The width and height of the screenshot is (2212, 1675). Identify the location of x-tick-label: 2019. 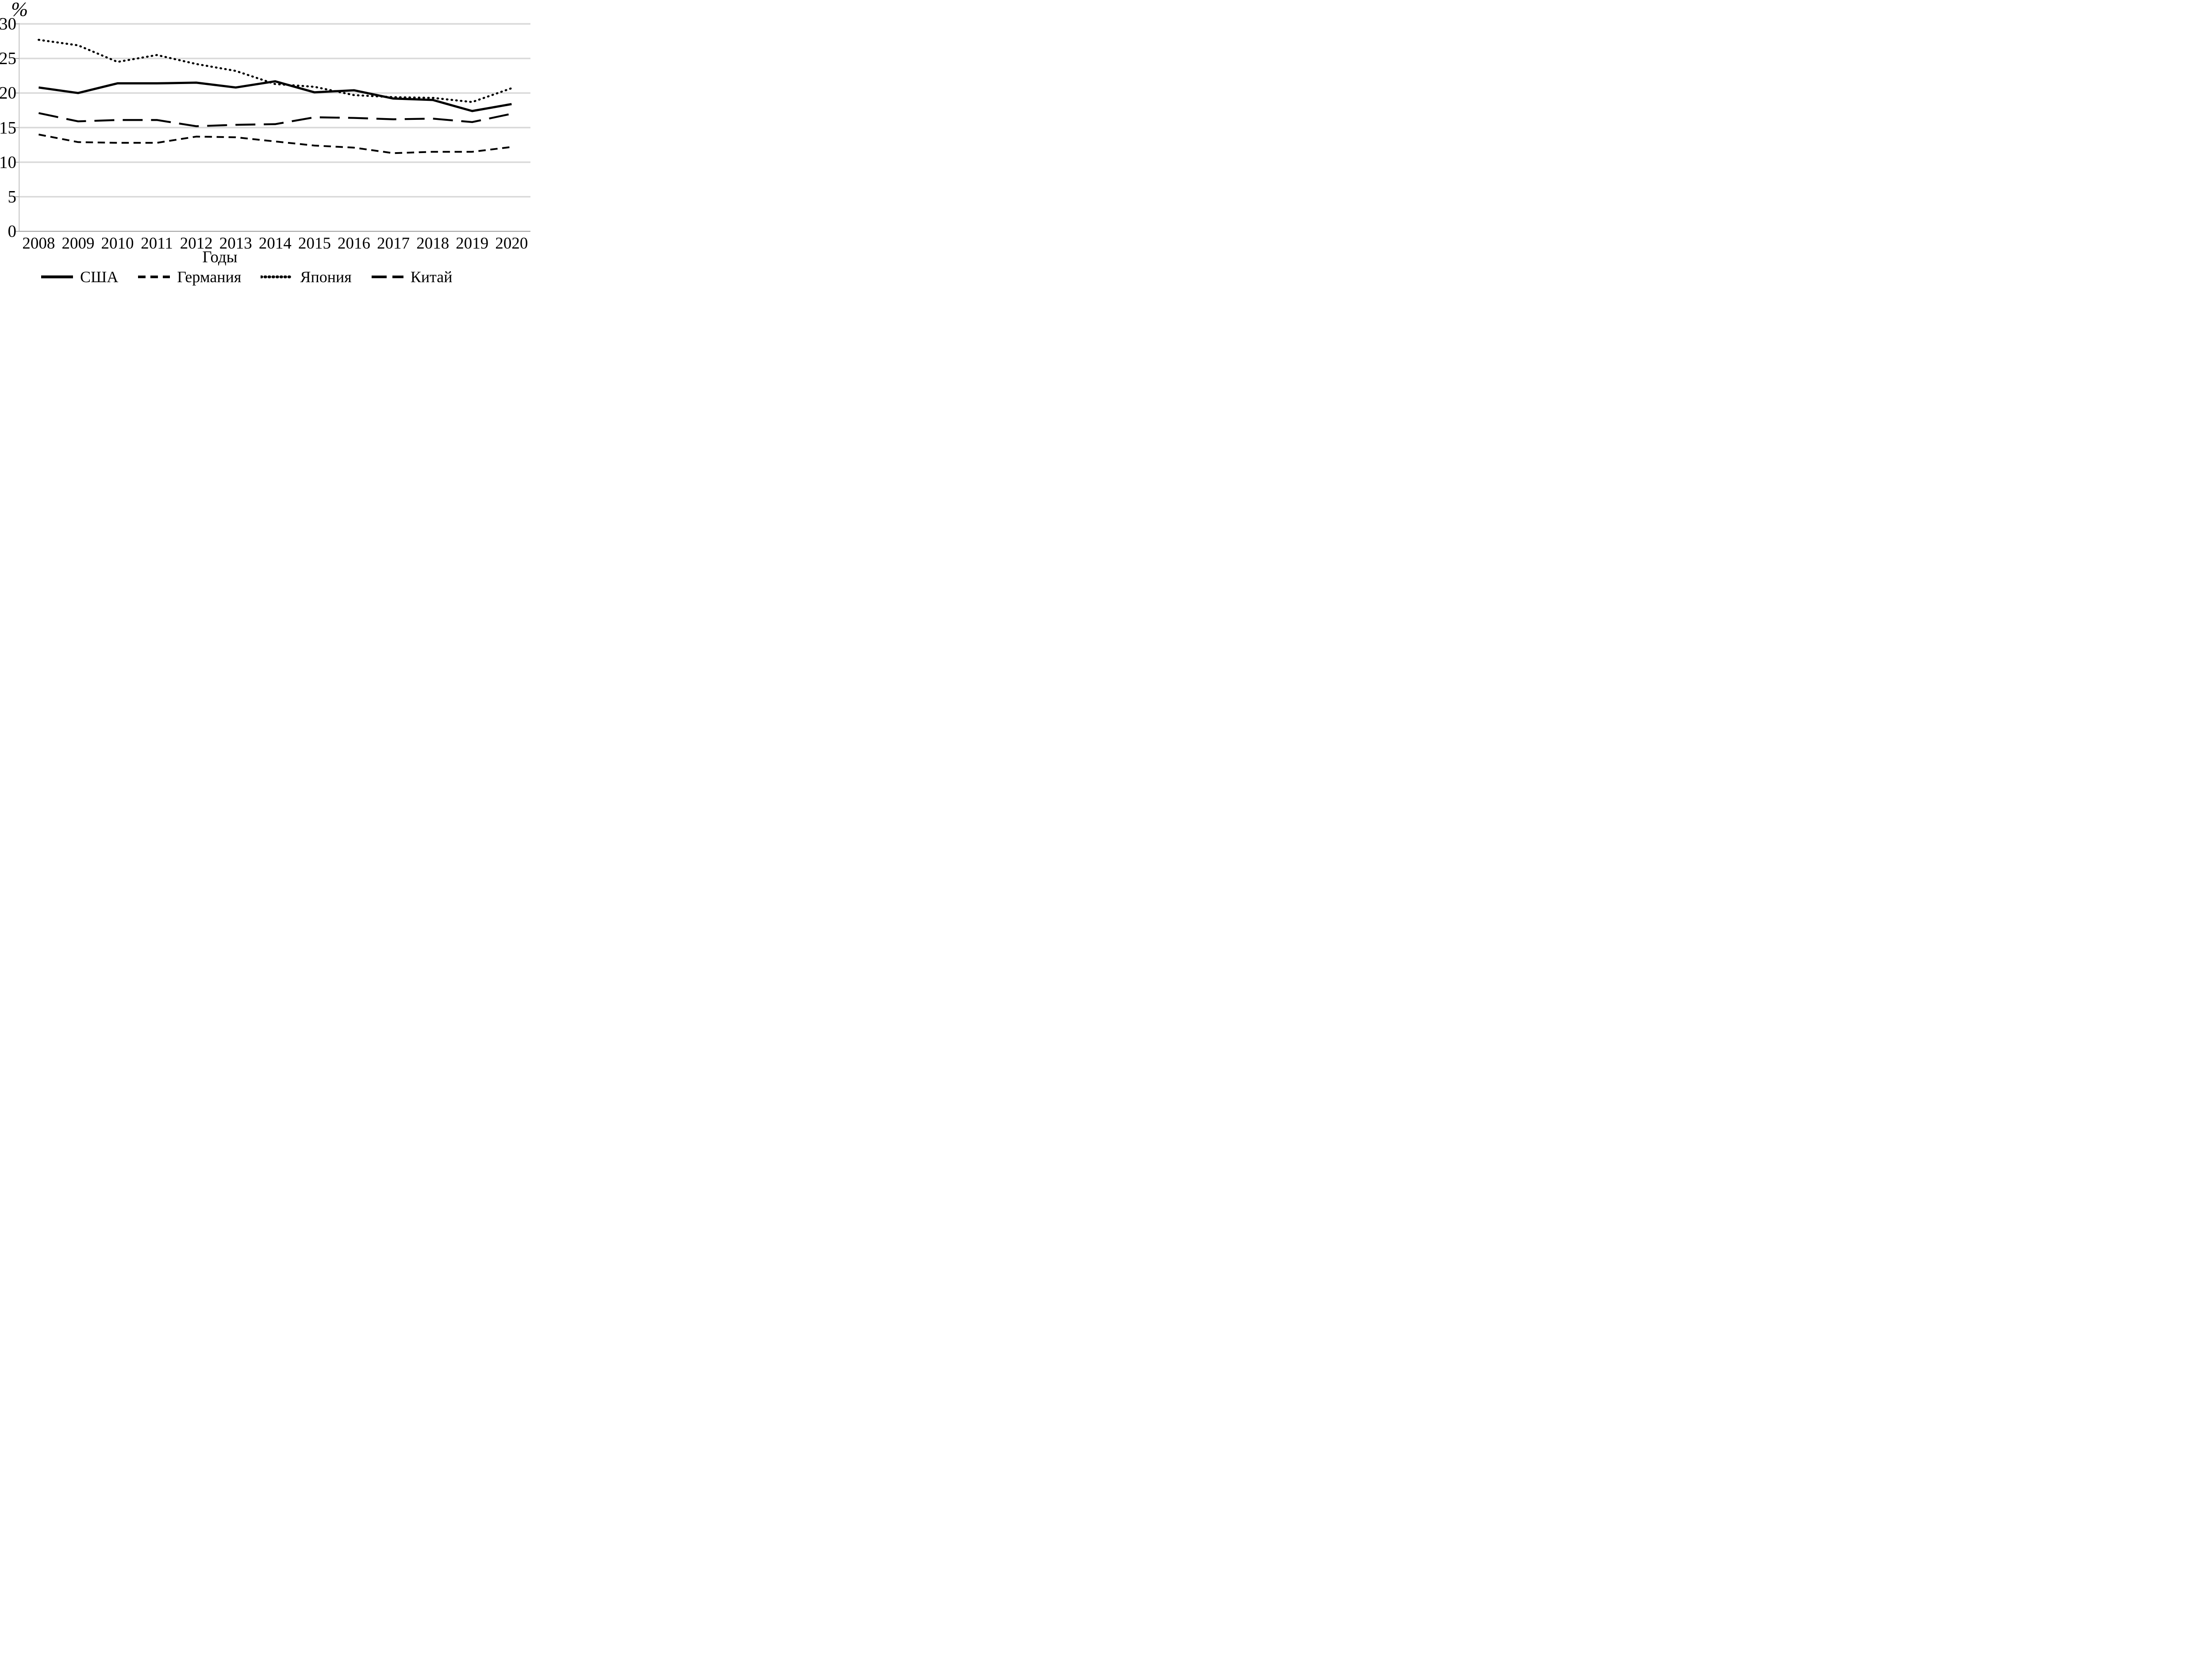
(473, 243).